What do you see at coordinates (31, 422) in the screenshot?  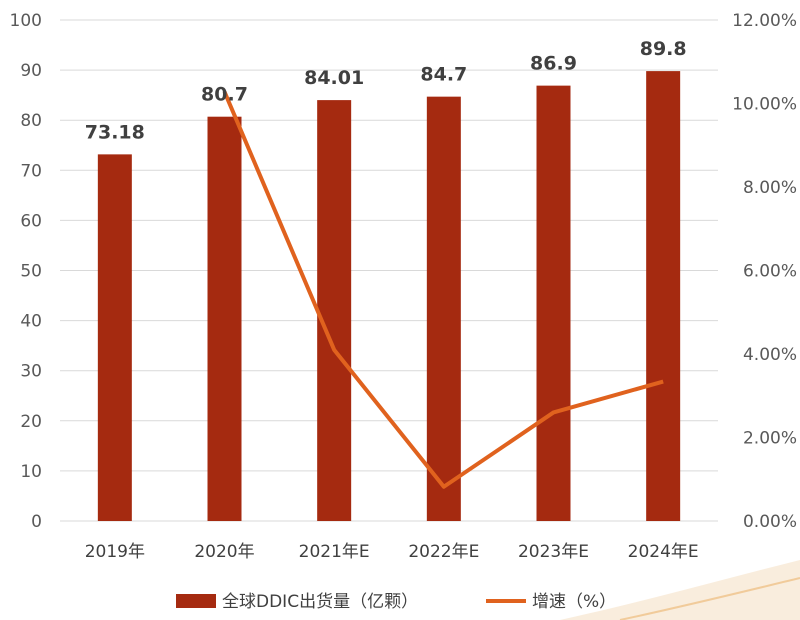 I see `left-tick-label: 20` at bounding box center [31, 422].